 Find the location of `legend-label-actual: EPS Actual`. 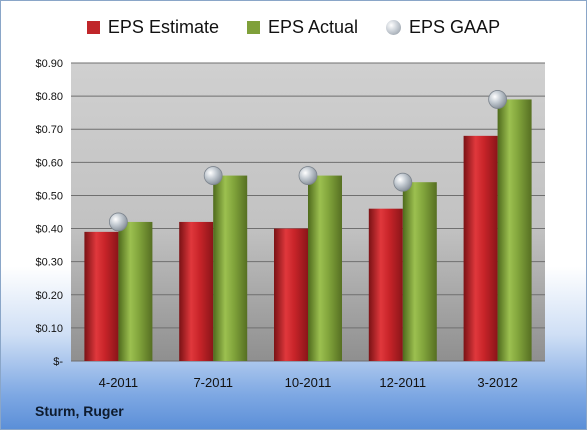

legend-label-actual: EPS Actual is located at coordinates (313, 27).